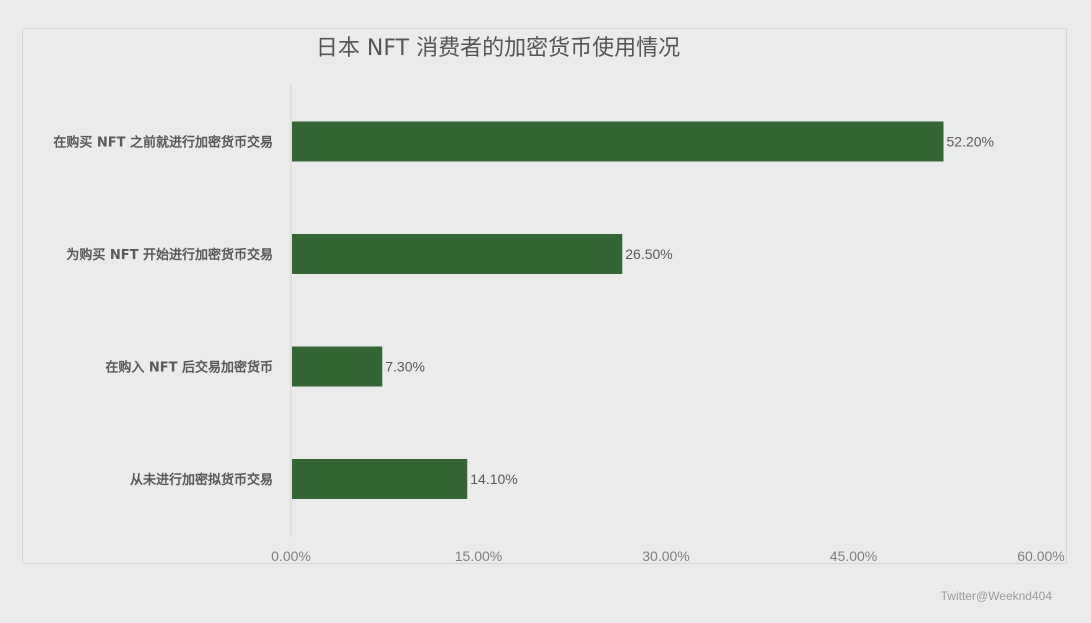 The height and width of the screenshot is (623, 1091). Describe the element at coordinates (405, 367) in the screenshot. I see `data-label: 7.30%` at that location.